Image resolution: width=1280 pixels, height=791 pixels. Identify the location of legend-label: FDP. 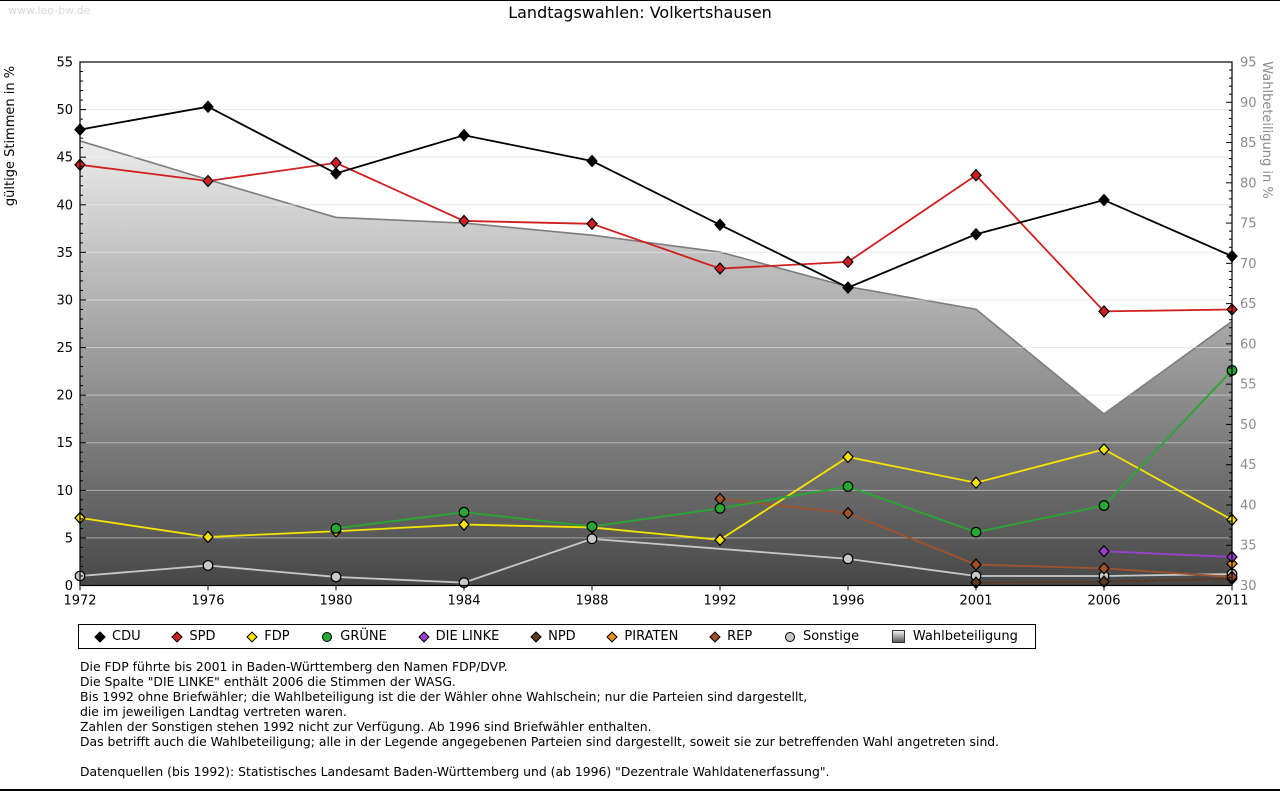
(277, 636).